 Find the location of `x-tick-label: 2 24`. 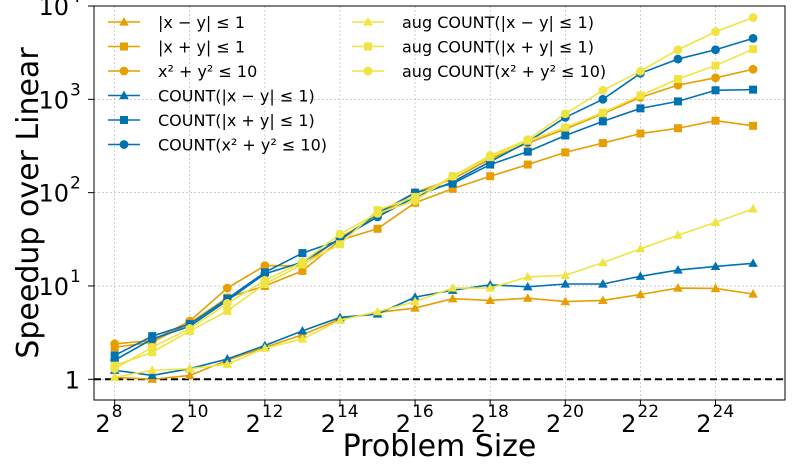

x-tick-label: 2 24 is located at coordinates (715, 420).